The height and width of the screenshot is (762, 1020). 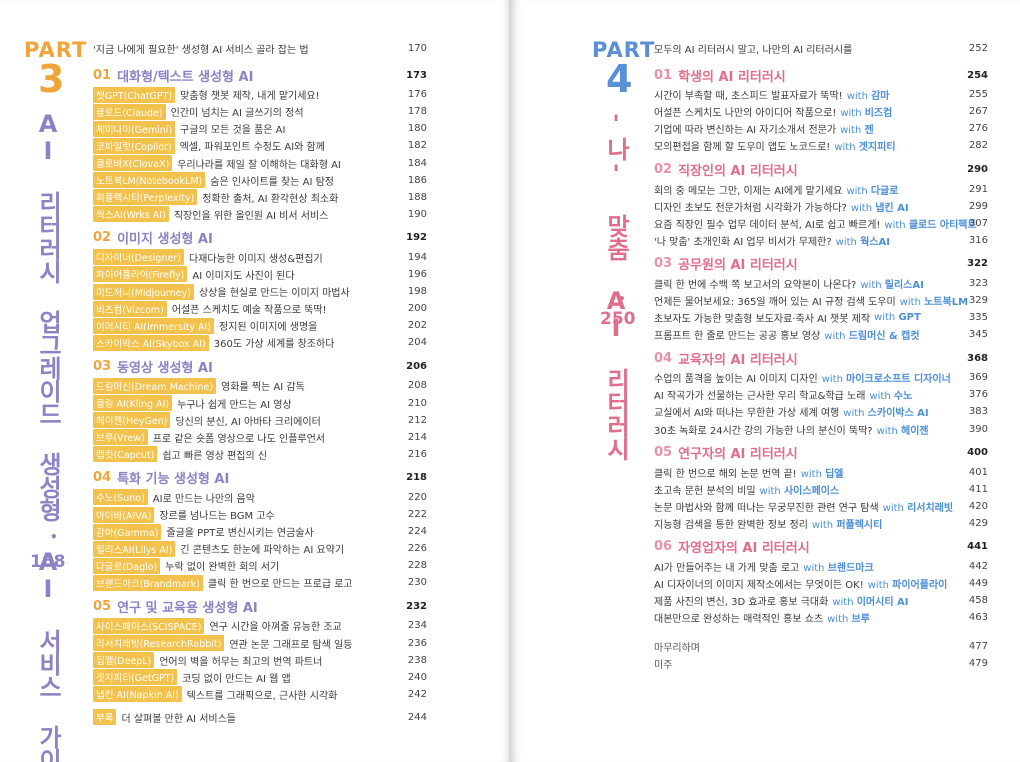 What do you see at coordinates (978, 412) in the screenshot?
I see `toc-page-number: 383` at bounding box center [978, 412].